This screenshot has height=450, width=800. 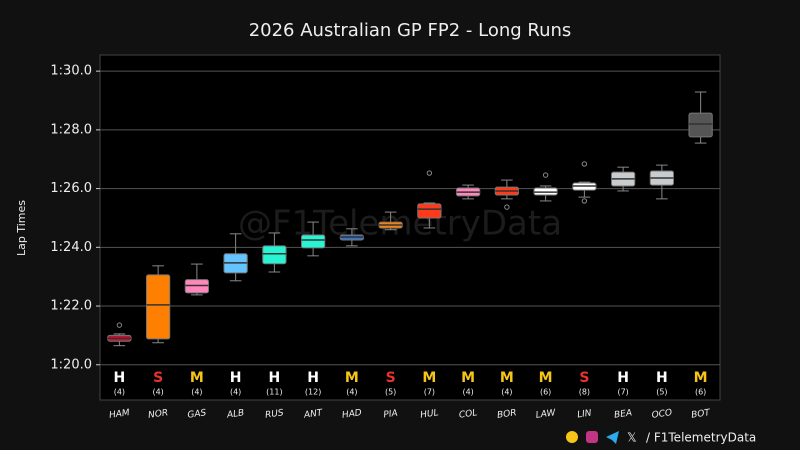 What do you see at coordinates (391, 415) in the screenshot?
I see `x-tick-label: PIA` at bounding box center [391, 415].